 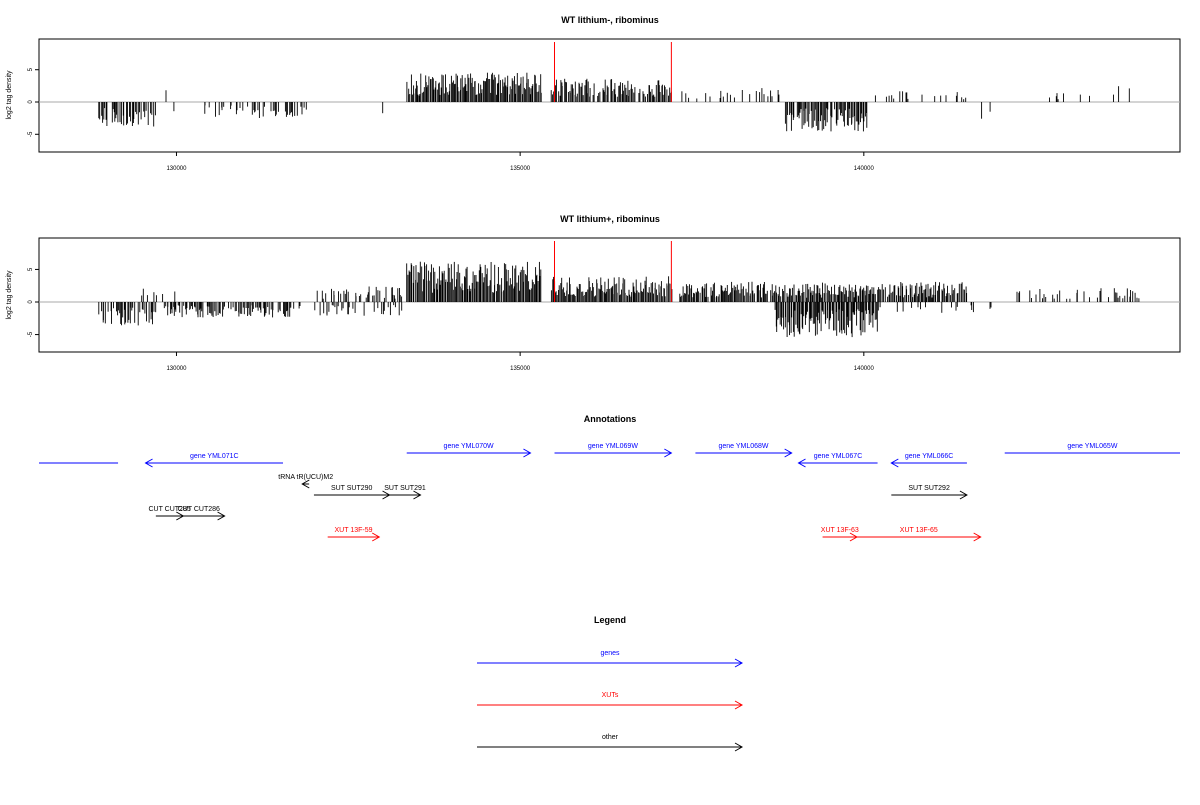 What do you see at coordinates (743, 446) in the screenshot?
I see `feature-label: gene YML068W` at bounding box center [743, 446].